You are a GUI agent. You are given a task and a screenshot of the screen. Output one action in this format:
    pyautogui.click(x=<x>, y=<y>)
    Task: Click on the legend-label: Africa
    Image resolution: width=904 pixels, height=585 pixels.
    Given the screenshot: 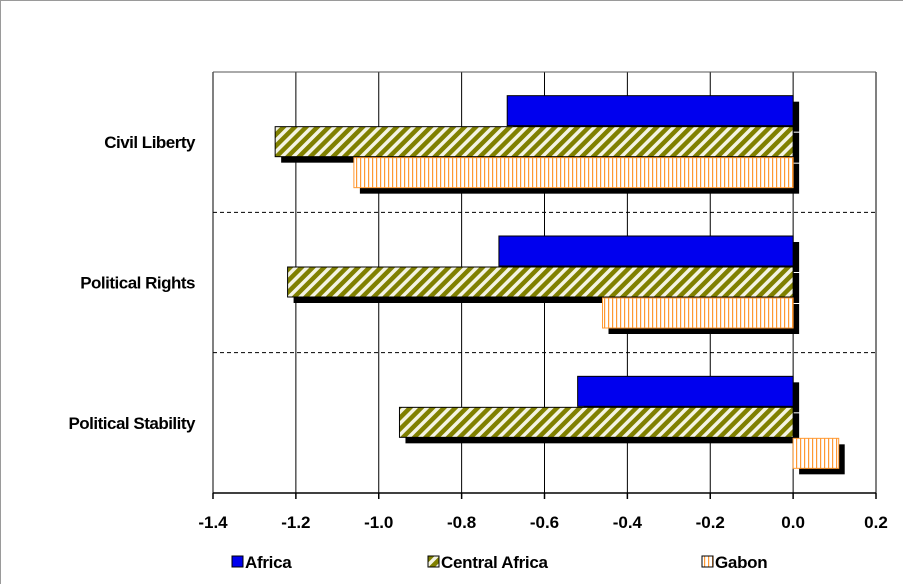 What is the action you would take?
    pyautogui.click(x=268, y=562)
    